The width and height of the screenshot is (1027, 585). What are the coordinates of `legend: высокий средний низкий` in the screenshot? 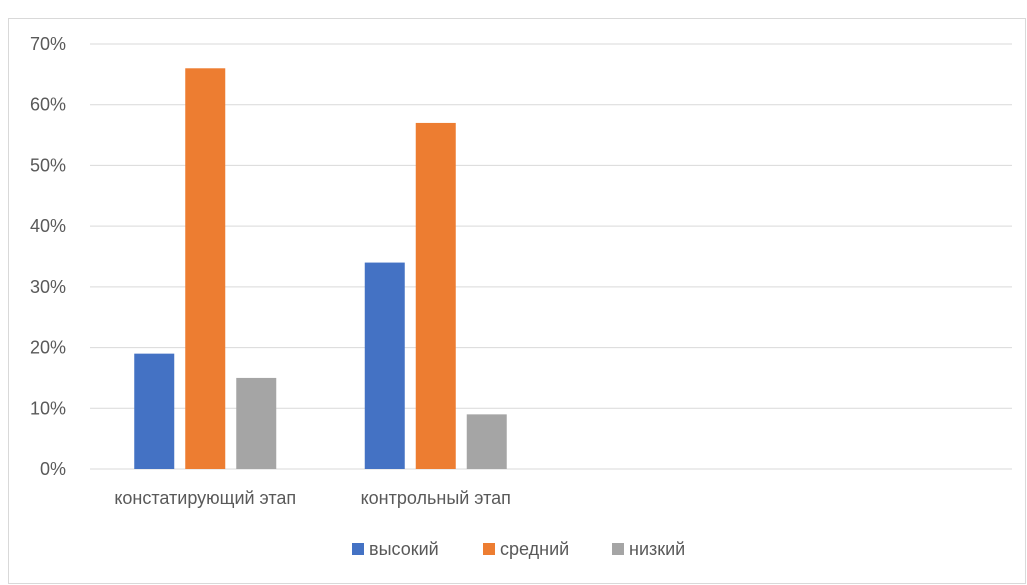 It's located at (518, 549).